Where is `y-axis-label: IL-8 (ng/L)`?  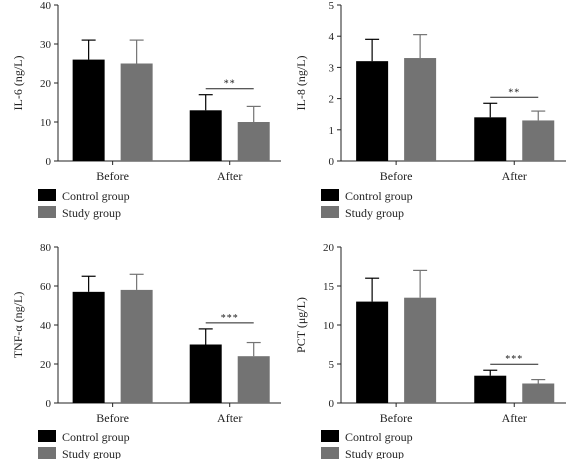
y-axis-label: IL-8 (ng/L) is located at coordinates (301, 83).